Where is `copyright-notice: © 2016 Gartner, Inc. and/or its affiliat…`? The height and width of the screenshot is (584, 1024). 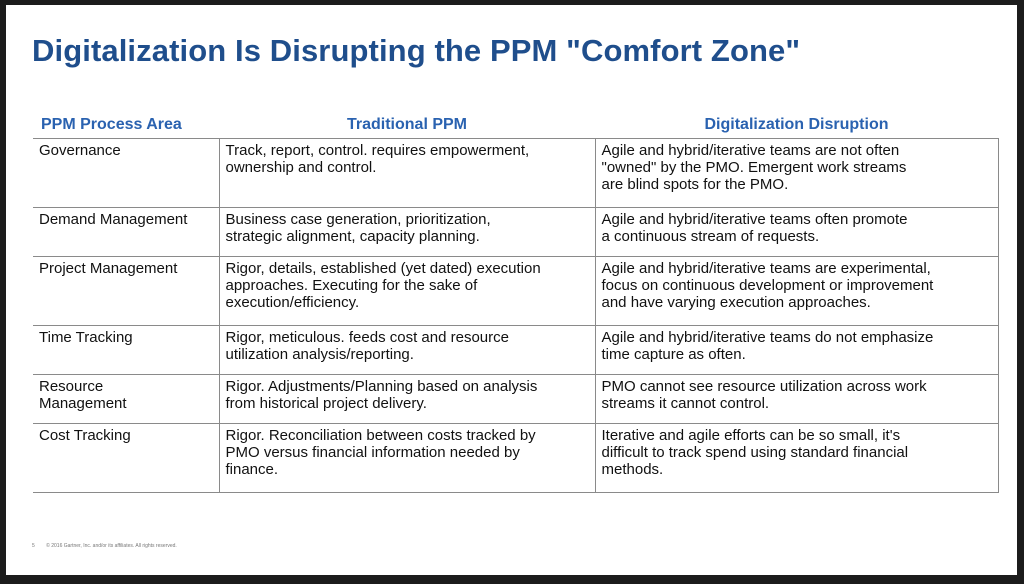
copyright-notice: © 2016 Gartner, Inc. and/or its affiliat… is located at coordinates (111, 546).